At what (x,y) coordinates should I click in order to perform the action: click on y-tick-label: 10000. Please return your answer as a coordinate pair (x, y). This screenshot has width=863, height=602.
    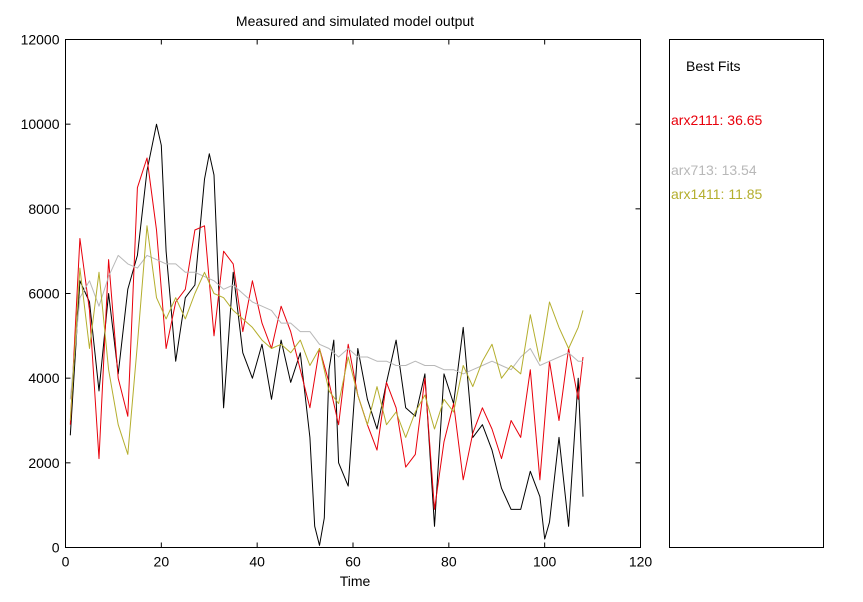
    Looking at the image, I should click on (40, 124).